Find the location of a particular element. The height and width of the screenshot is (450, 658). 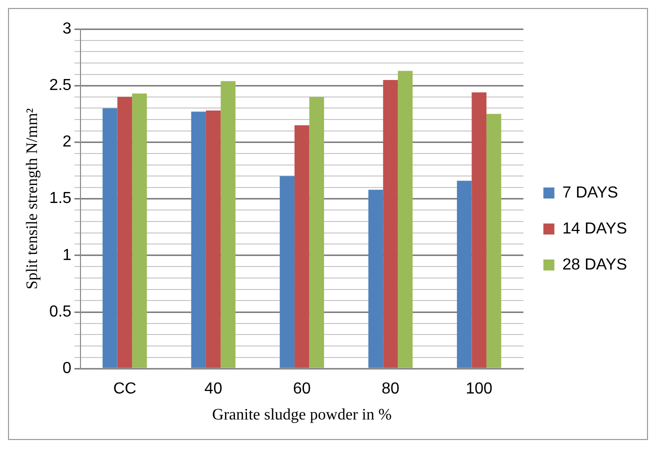

y-tick-label: 2 is located at coordinates (67, 142).